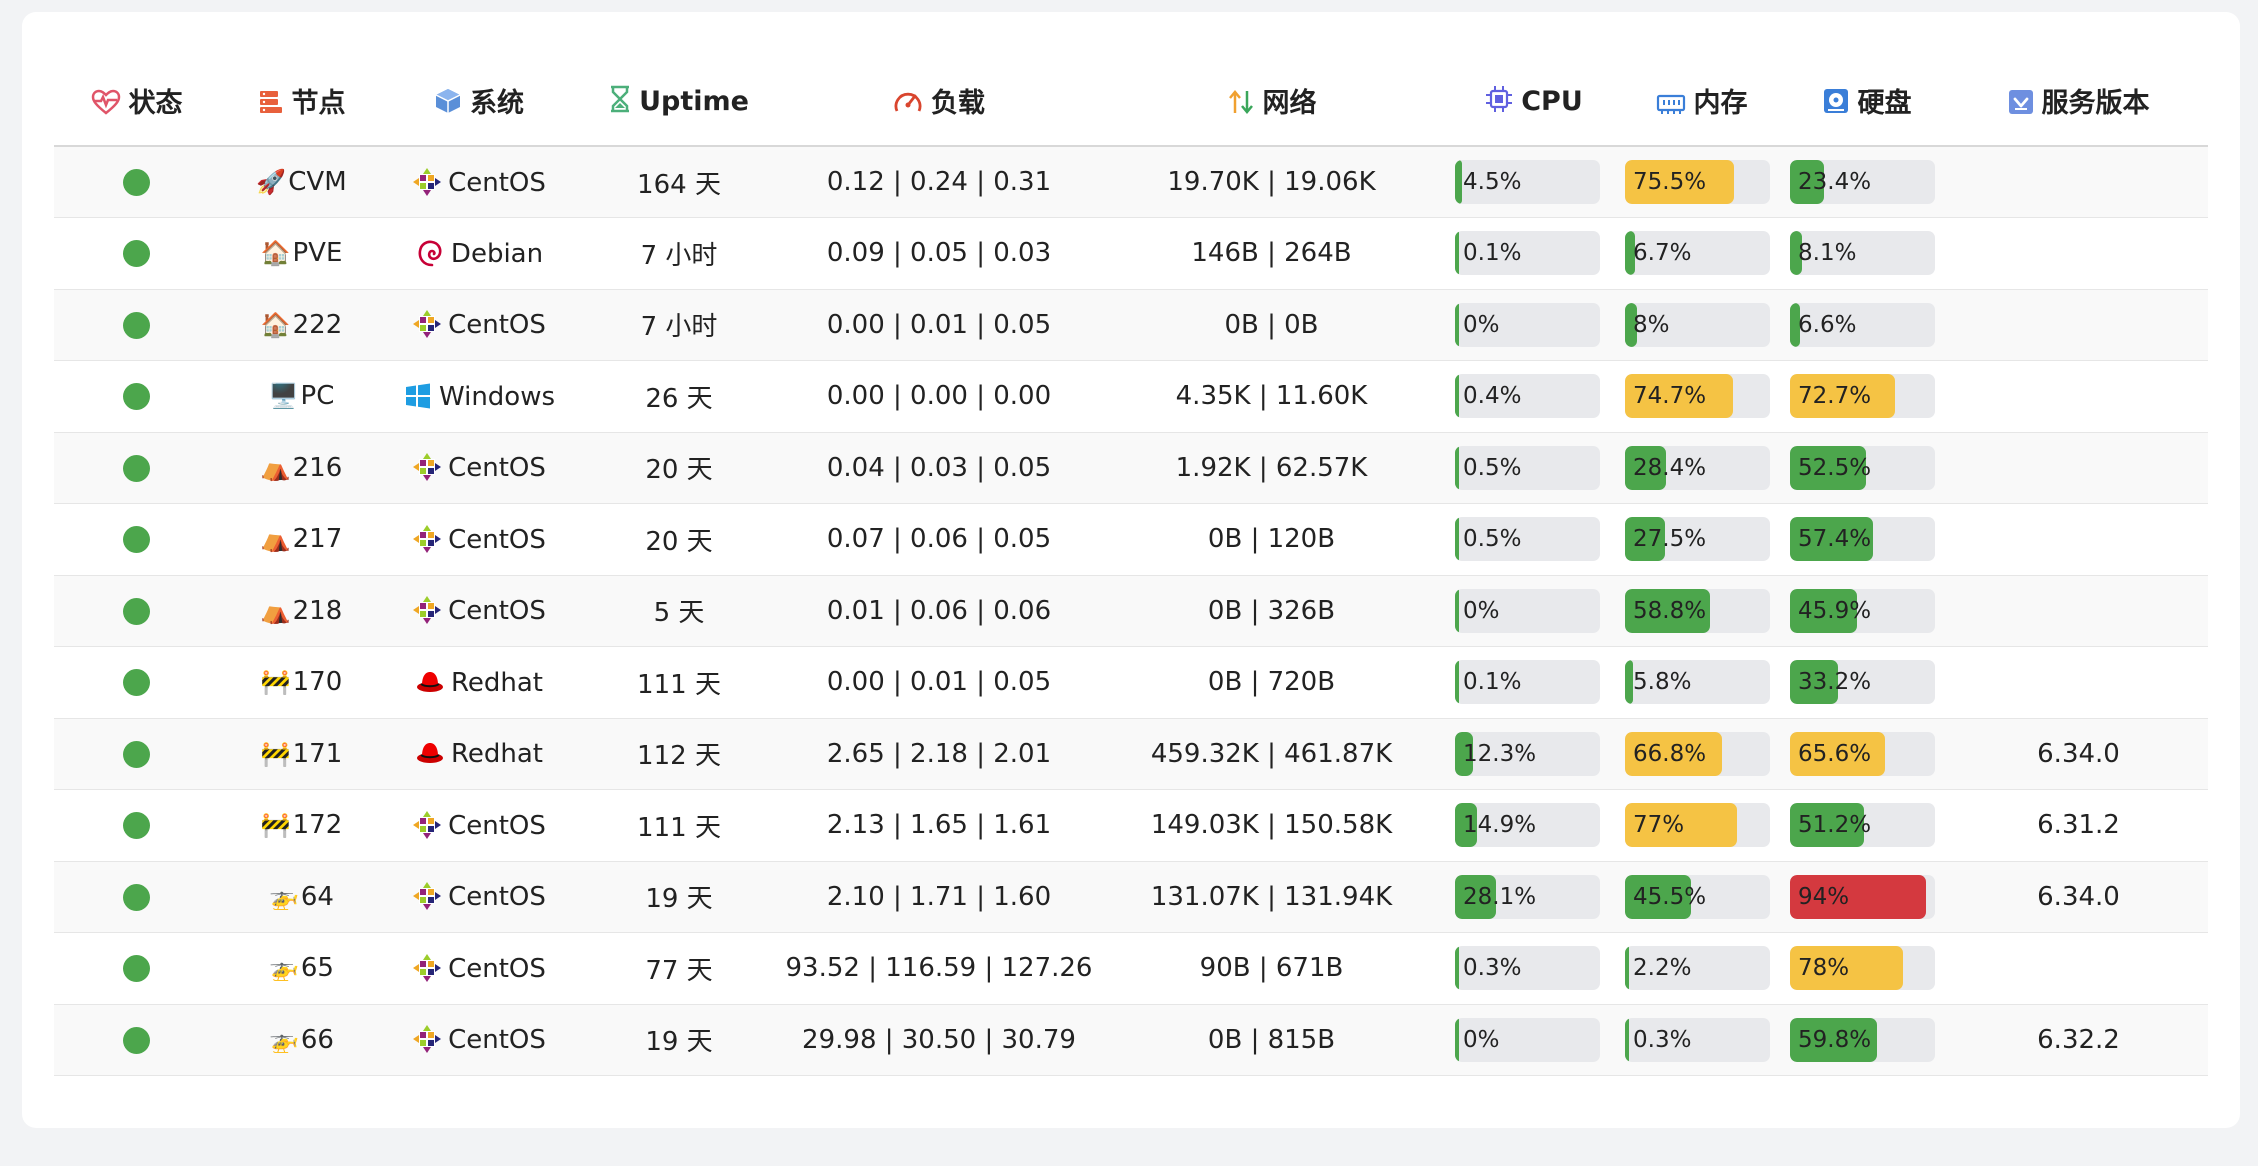  I want to click on header-load: 负载, so click(939, 101).